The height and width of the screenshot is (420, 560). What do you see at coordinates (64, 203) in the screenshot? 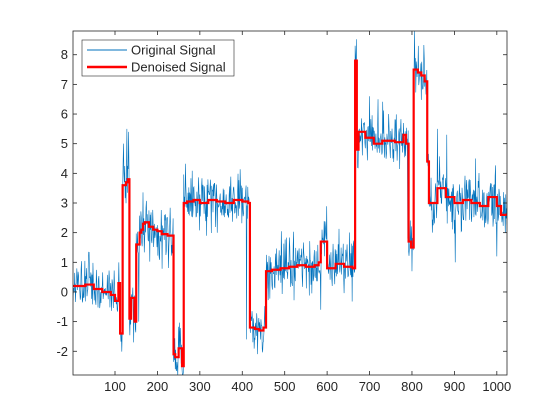
I see `y-tick-label: 3` at bounding box center [64, 203].